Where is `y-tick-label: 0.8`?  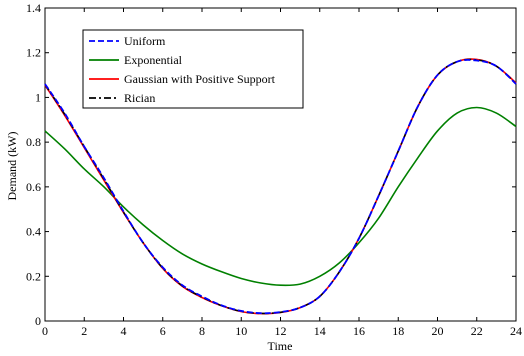
y-tick-label: 0.8 is located at coordinates (33, 142).